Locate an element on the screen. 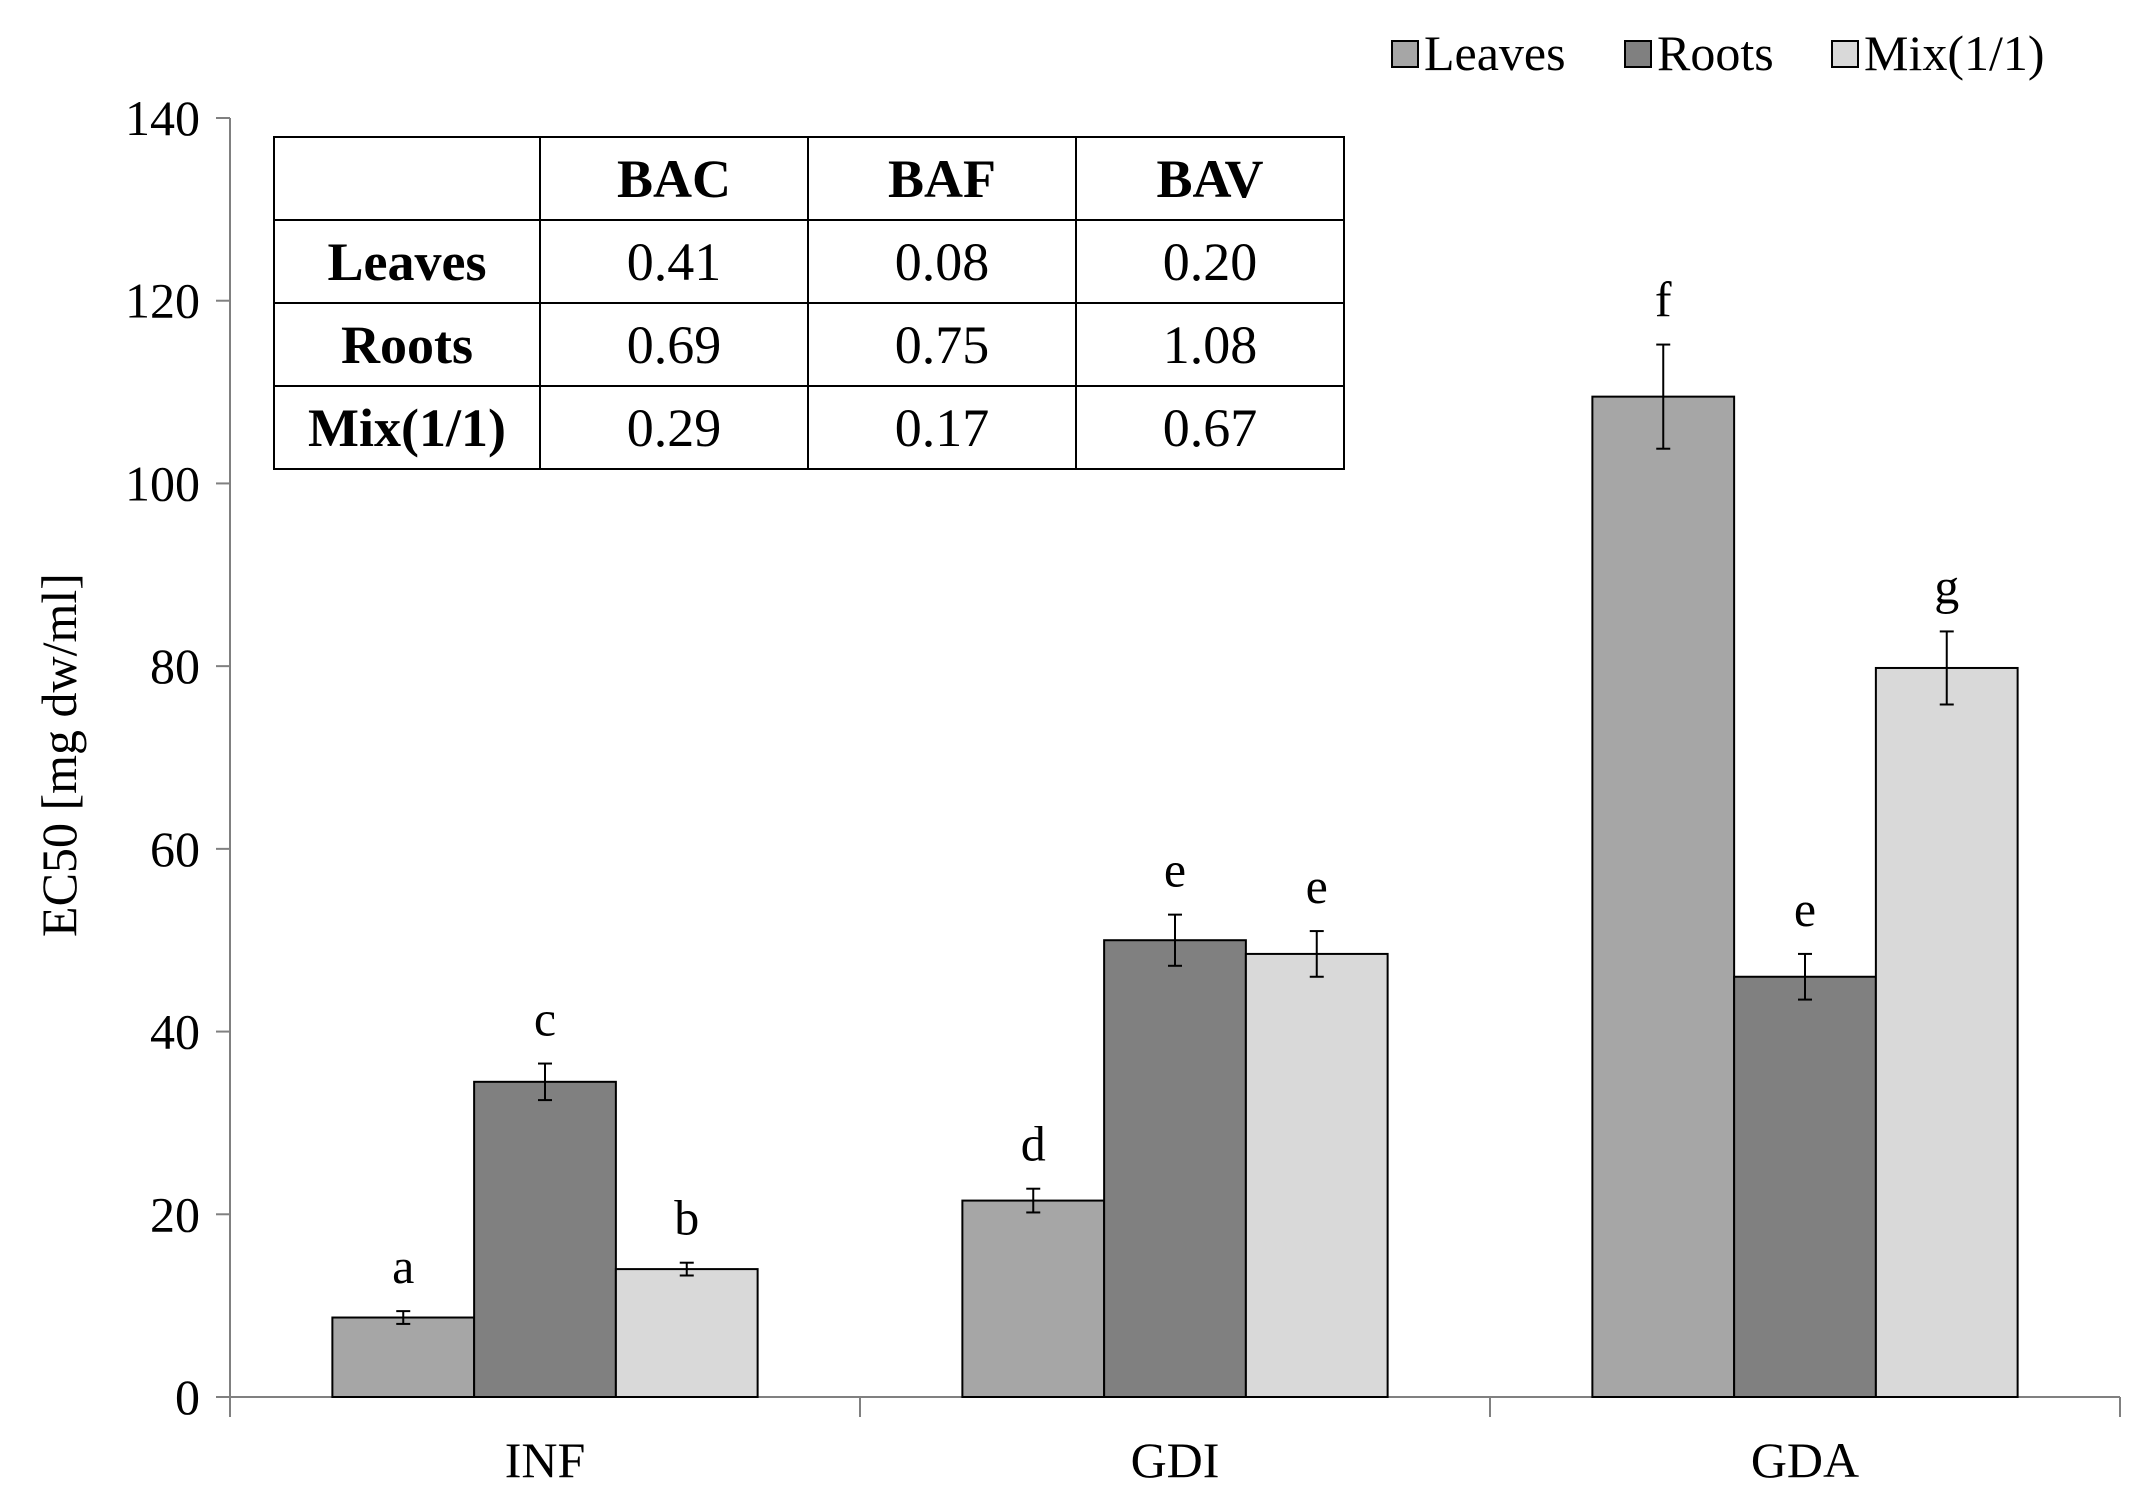  inset-table-cell: 0.75 is located at coordinates (942, 344).